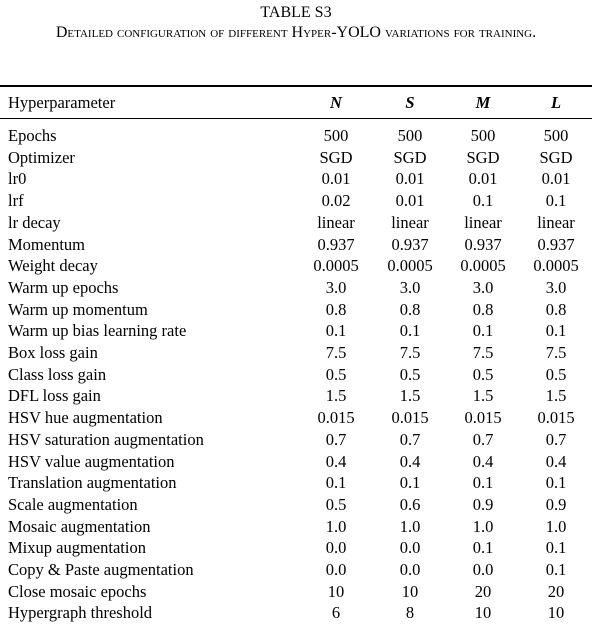 The width and height of the screenshot is (592, 624). What do you see at coordinates (336, 201) in the screenshot?
I see `cell: 0.02` at bounding box center [336, 201].